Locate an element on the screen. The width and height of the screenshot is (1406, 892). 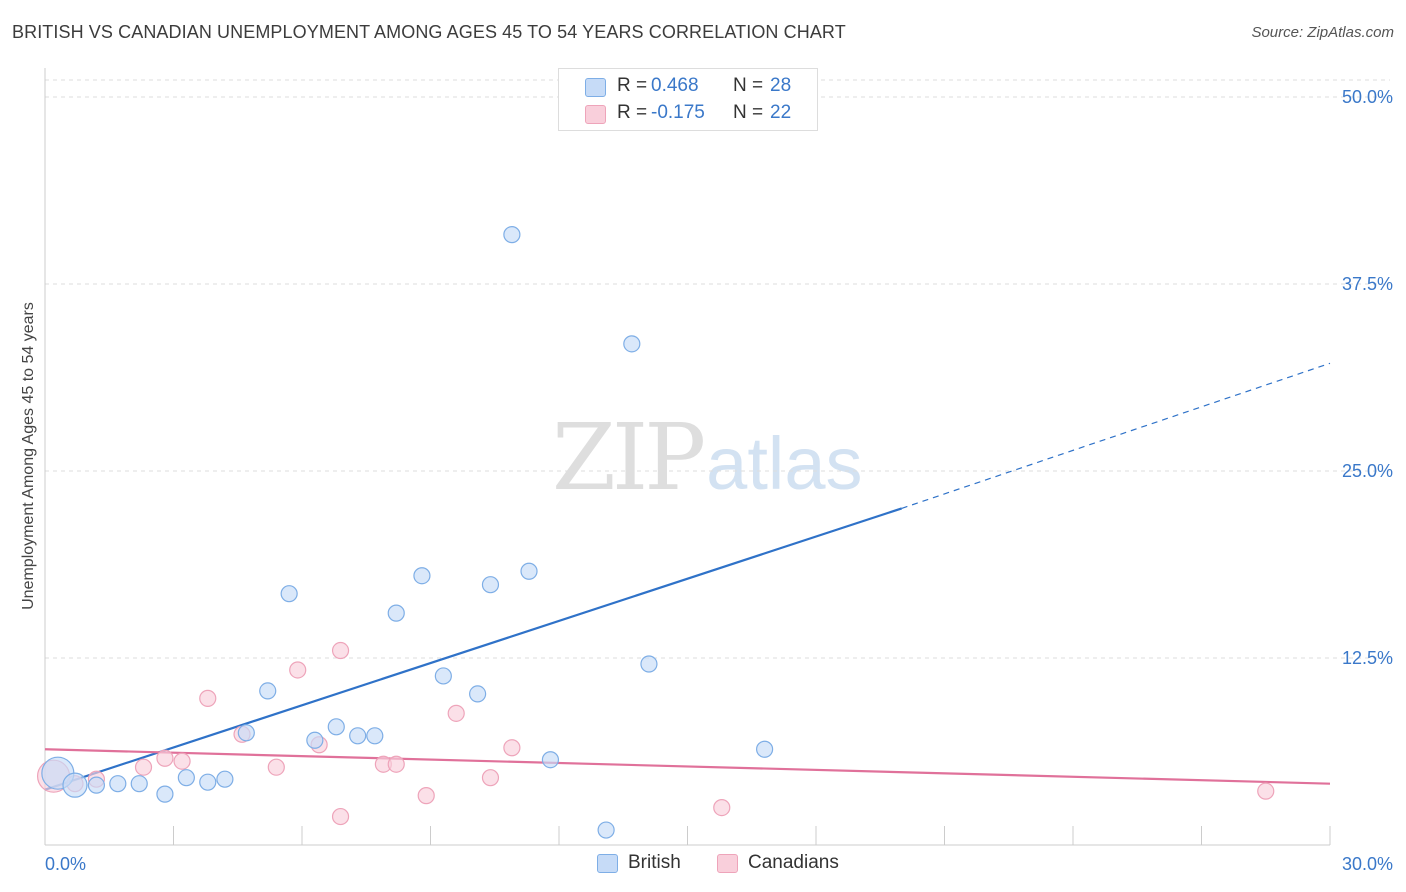
canadians-n-value: 22 is located at coordinates (781, 112).